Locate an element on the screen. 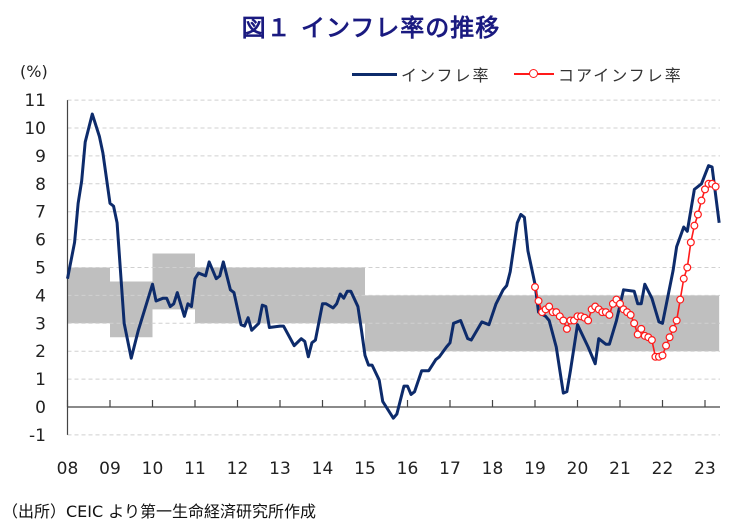  y-tick-label: 0 is located at coordinates (40, 408).